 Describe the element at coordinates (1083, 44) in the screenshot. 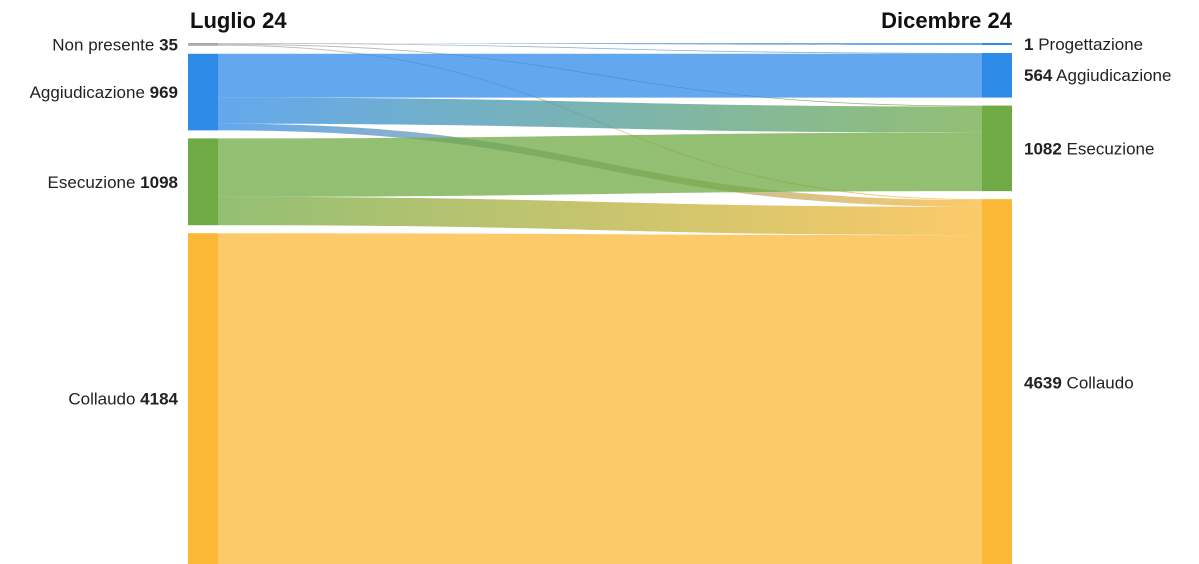

I see `right-label-prog: 1 Progettazione` at that location.